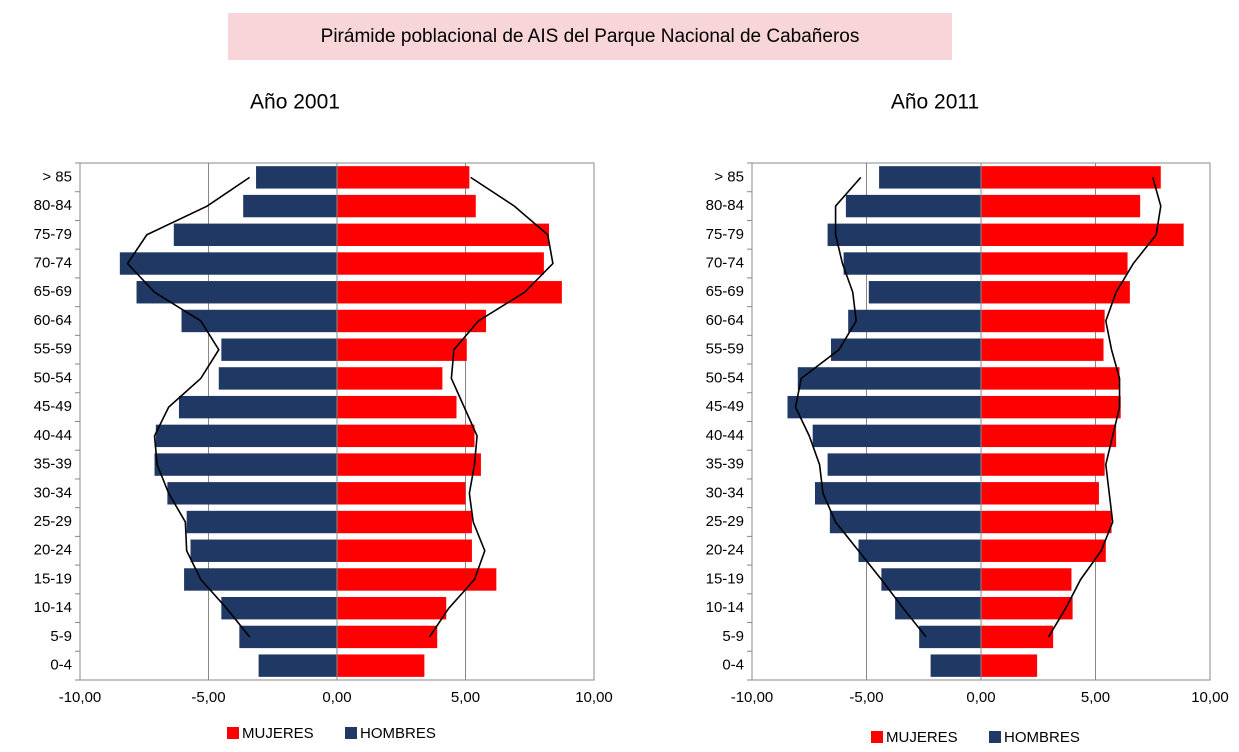 This screenshot has width=1239, height=752. Describe the element at coordinates (1210, 697) in the screenshot. I see `x-tick-label: 10,00` at that location.